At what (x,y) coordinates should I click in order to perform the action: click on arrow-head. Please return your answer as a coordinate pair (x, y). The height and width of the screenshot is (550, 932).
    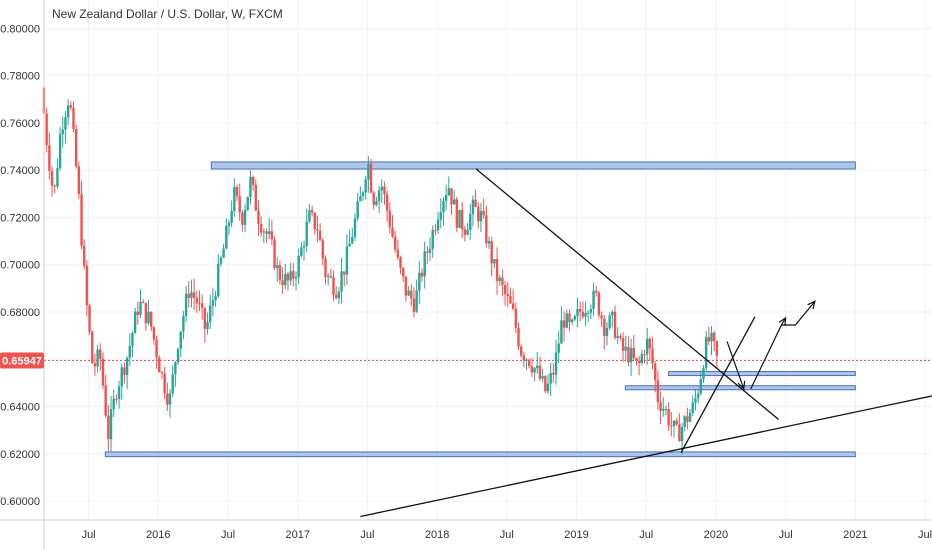
    Looking at the image, I should click on (741, 385).